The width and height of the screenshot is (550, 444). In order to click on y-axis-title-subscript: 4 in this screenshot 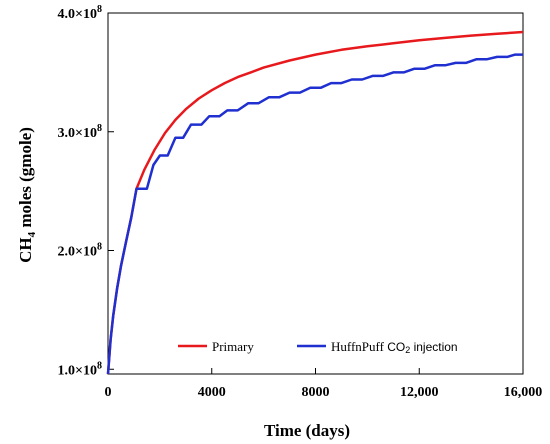, I will do `click(32, 234)`.